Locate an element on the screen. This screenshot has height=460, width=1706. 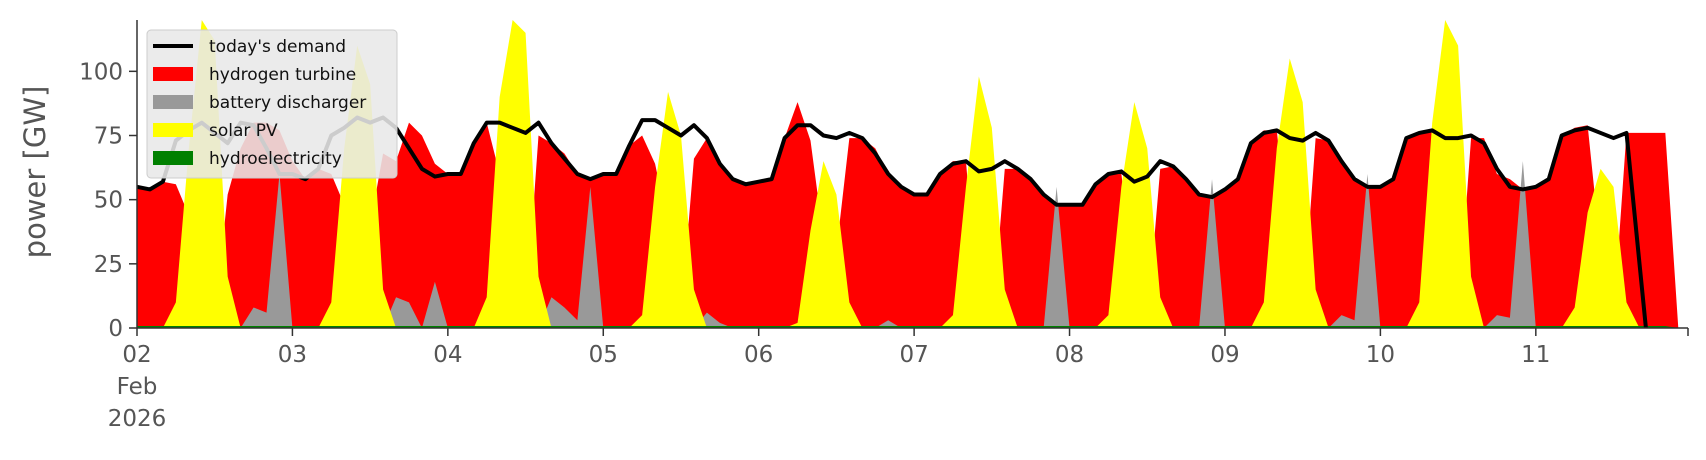
y-tick-label: 25 is located at coordinates (108, 265).